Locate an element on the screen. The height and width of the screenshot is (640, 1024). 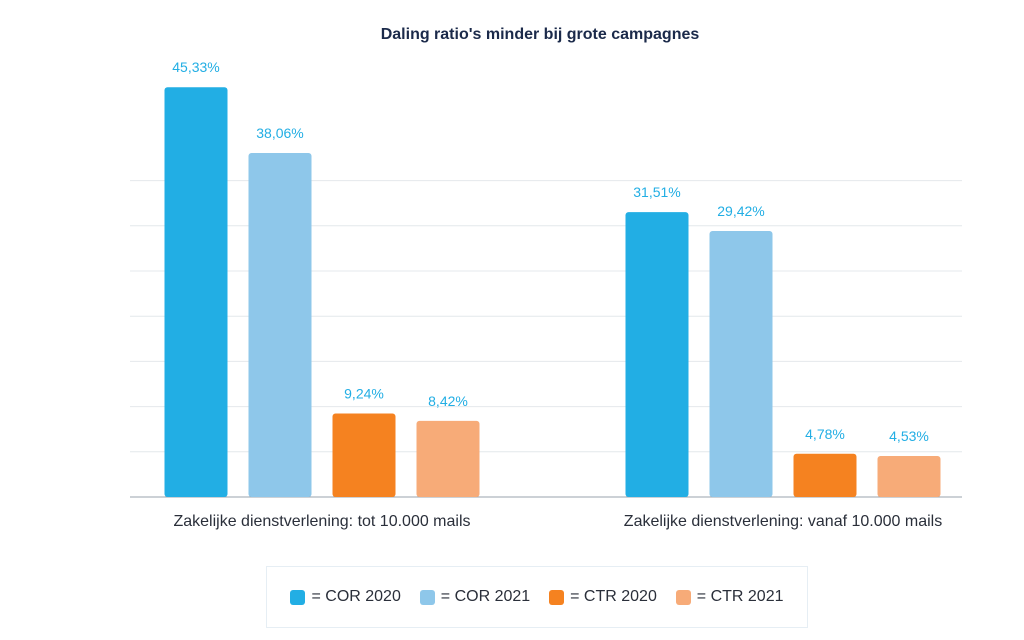
legend-swatch-ctr-2020 is located at coordinates (557, 597).